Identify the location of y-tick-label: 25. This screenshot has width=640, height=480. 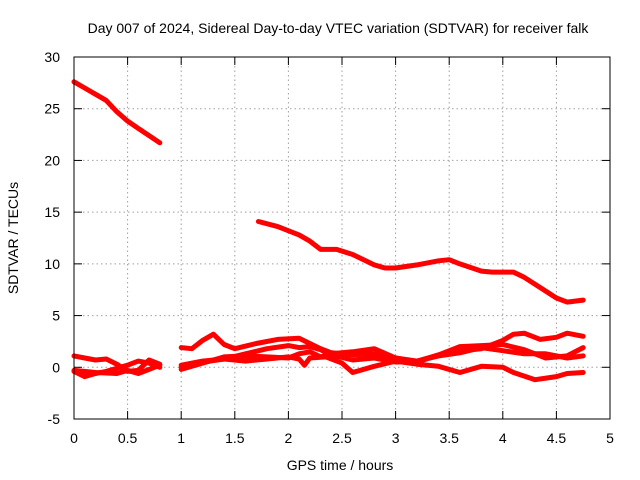
(52, 109).